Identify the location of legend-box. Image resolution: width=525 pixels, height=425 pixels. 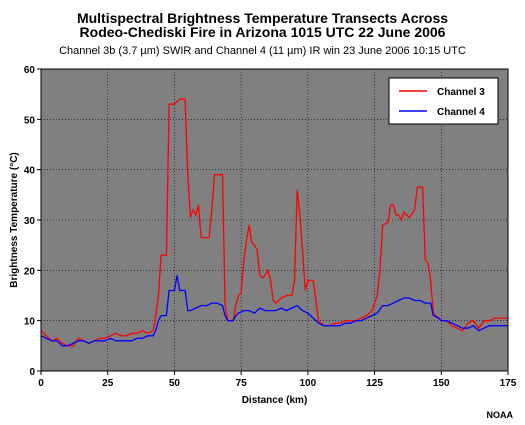
(443, 101).